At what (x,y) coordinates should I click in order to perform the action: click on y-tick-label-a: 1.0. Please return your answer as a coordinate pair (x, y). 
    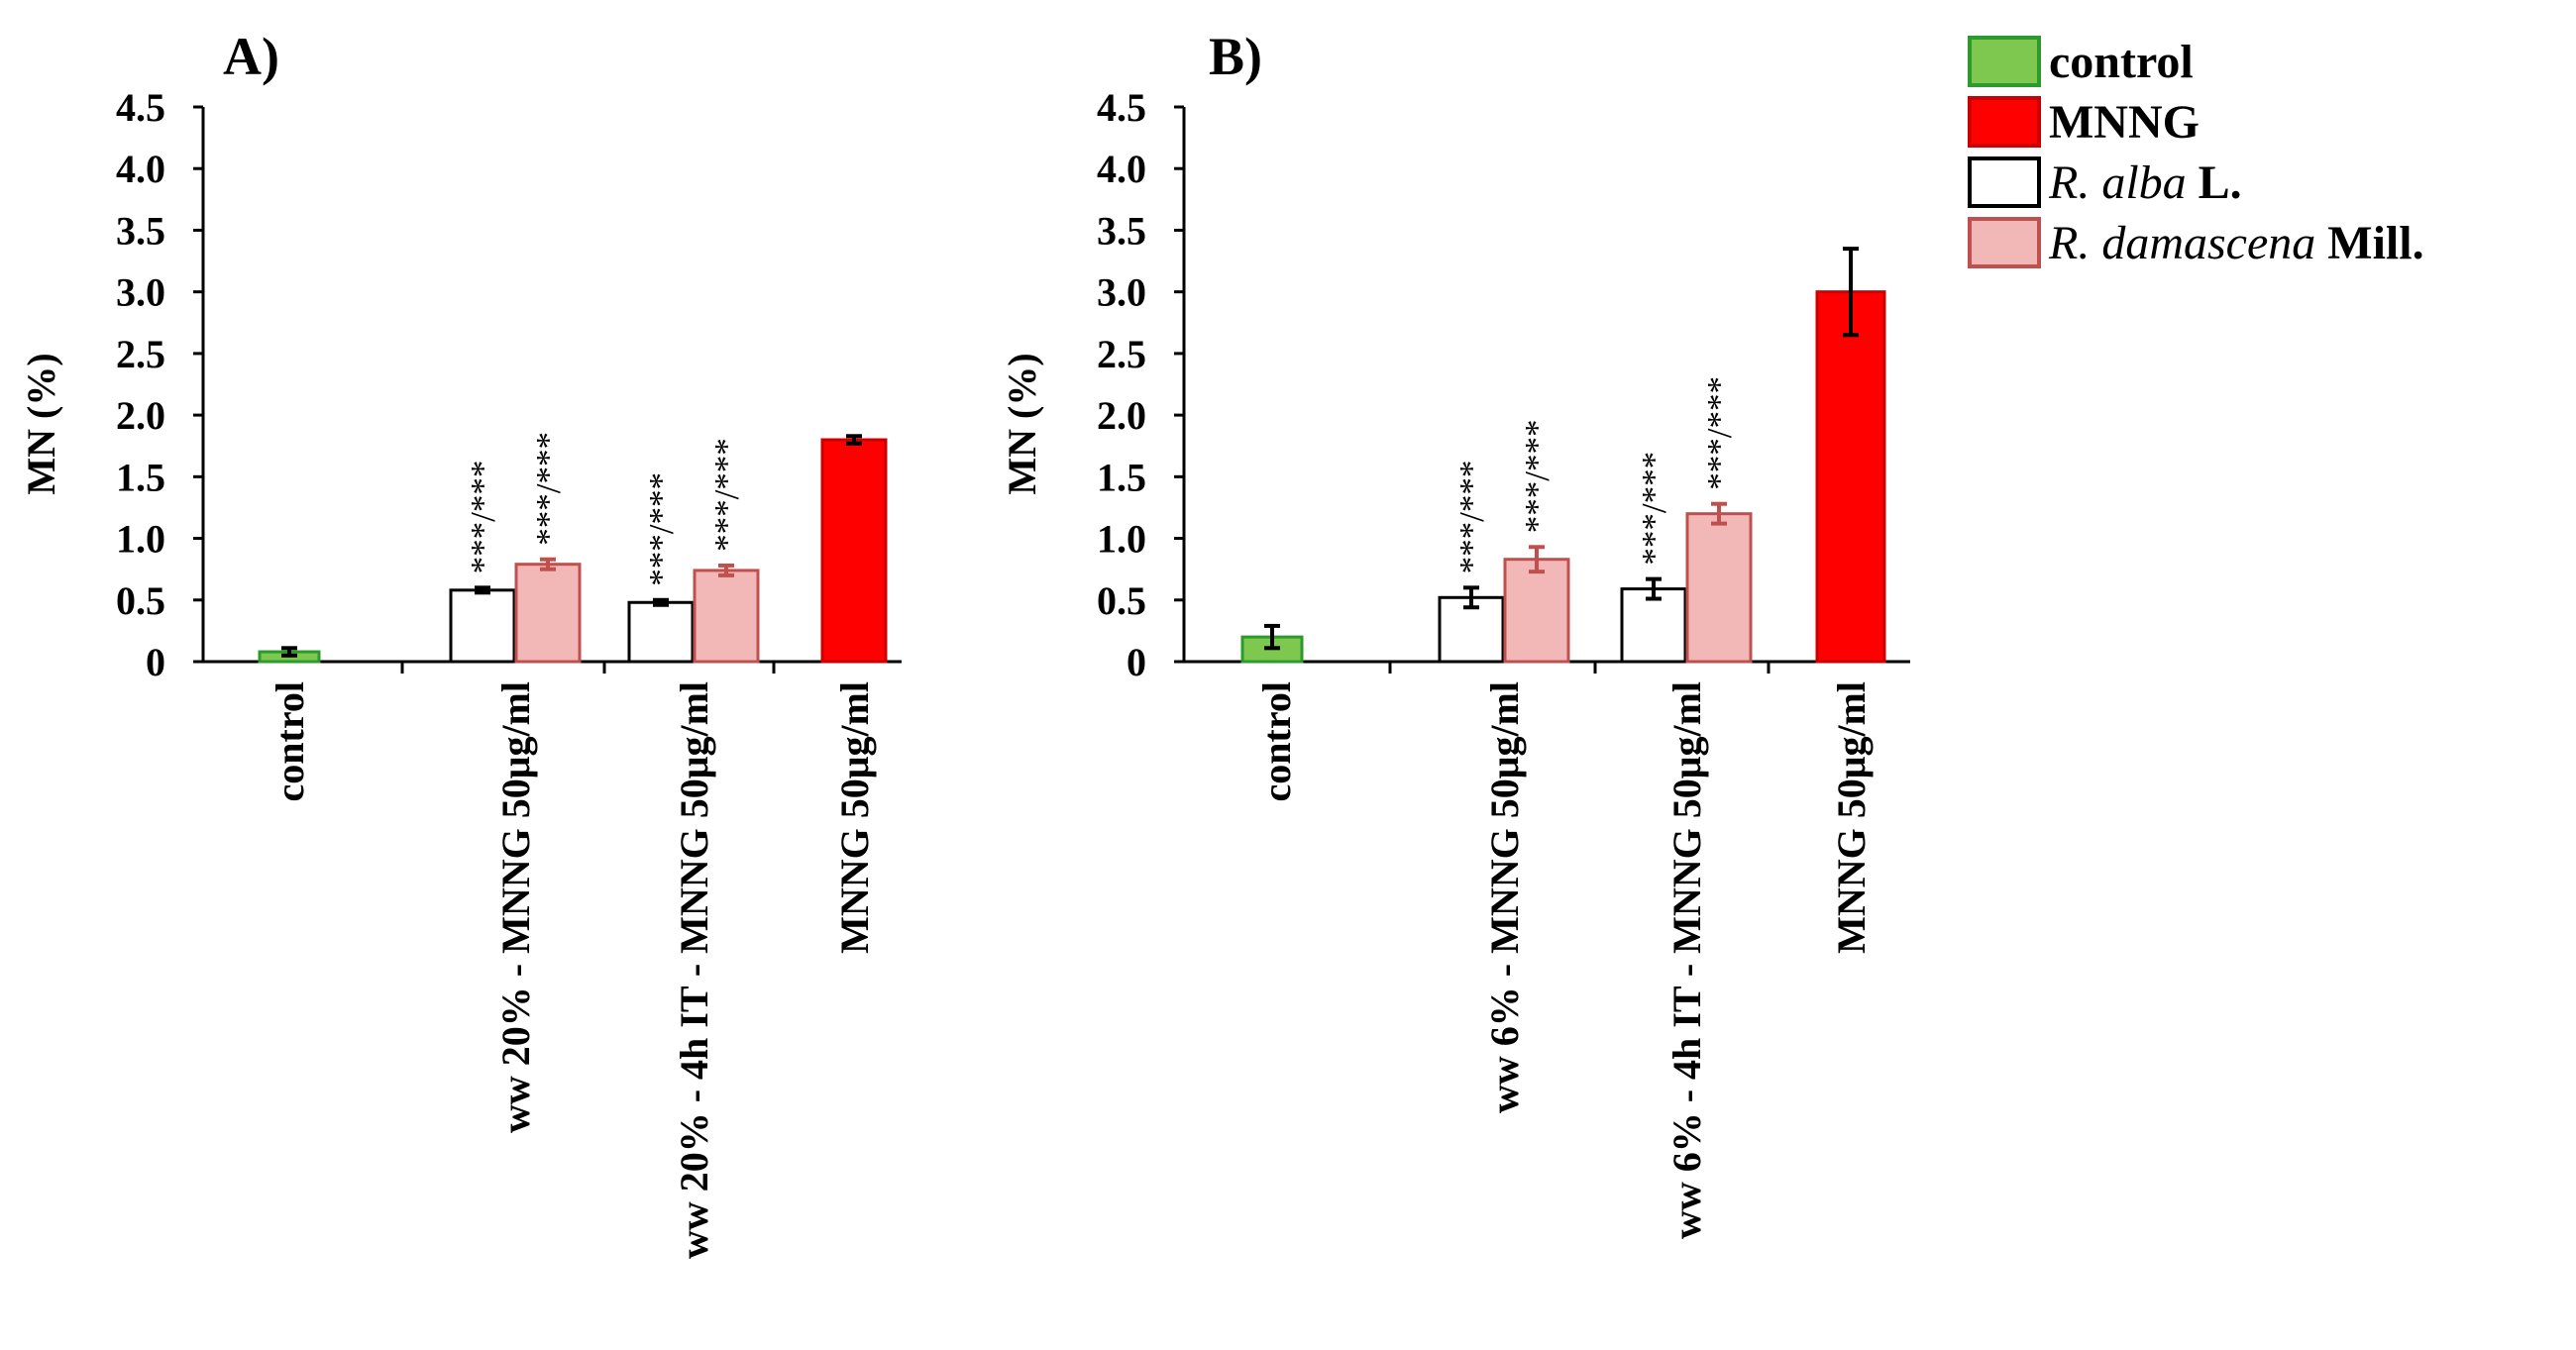
    Looking at the image, I should click on (140, 539).